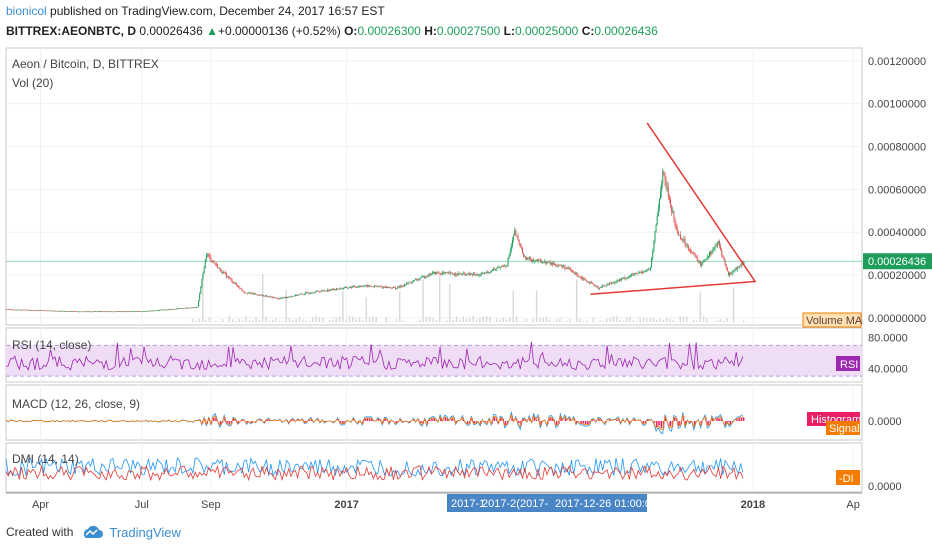 The width and height of the screenshot is (932, 550). I want to click on price-tick-label: 0.00120000, so click(897, 62).